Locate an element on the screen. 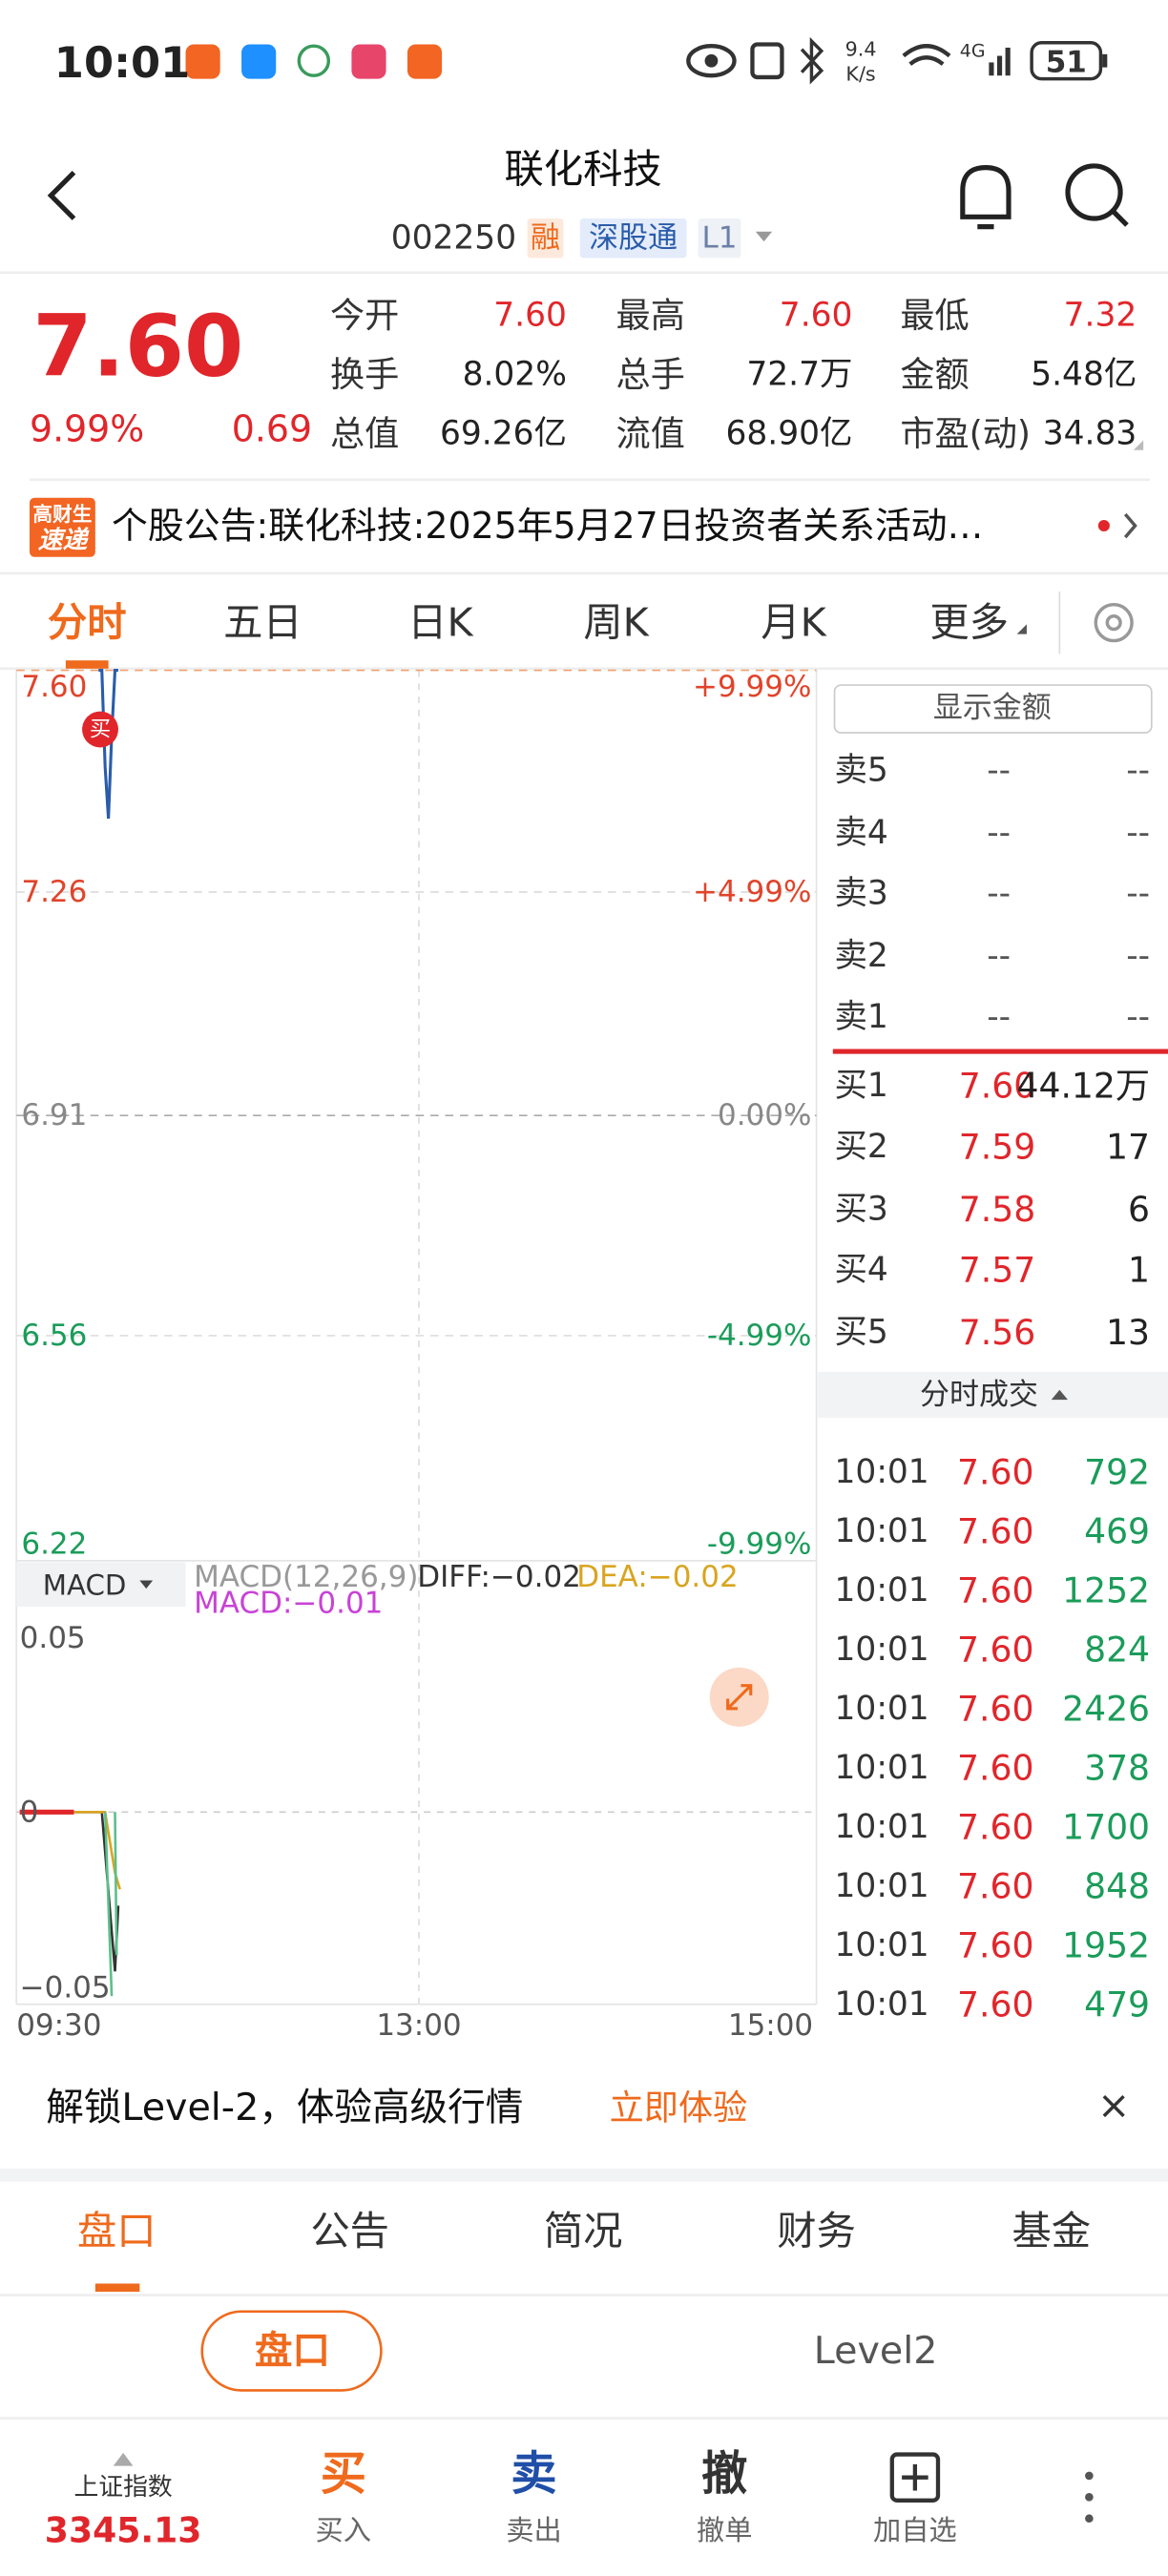  buy-price: 7.56 is located at coordinates (997, 1332).